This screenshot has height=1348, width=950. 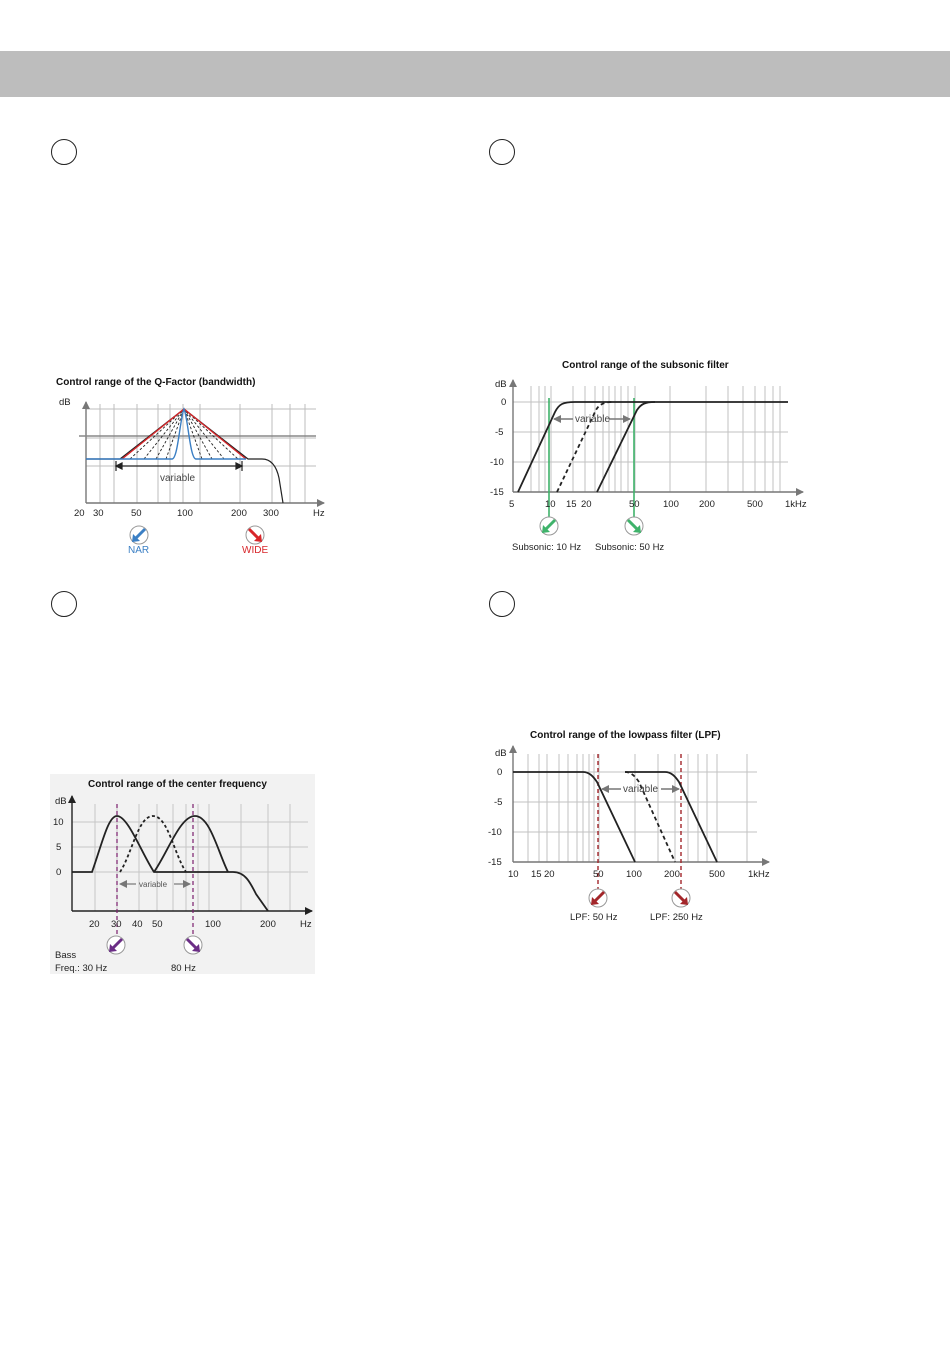 What do you see at coordinates (137, 924) in the screenshot?
I see `x-tick-label: 40` at bounding box center [137, 924].